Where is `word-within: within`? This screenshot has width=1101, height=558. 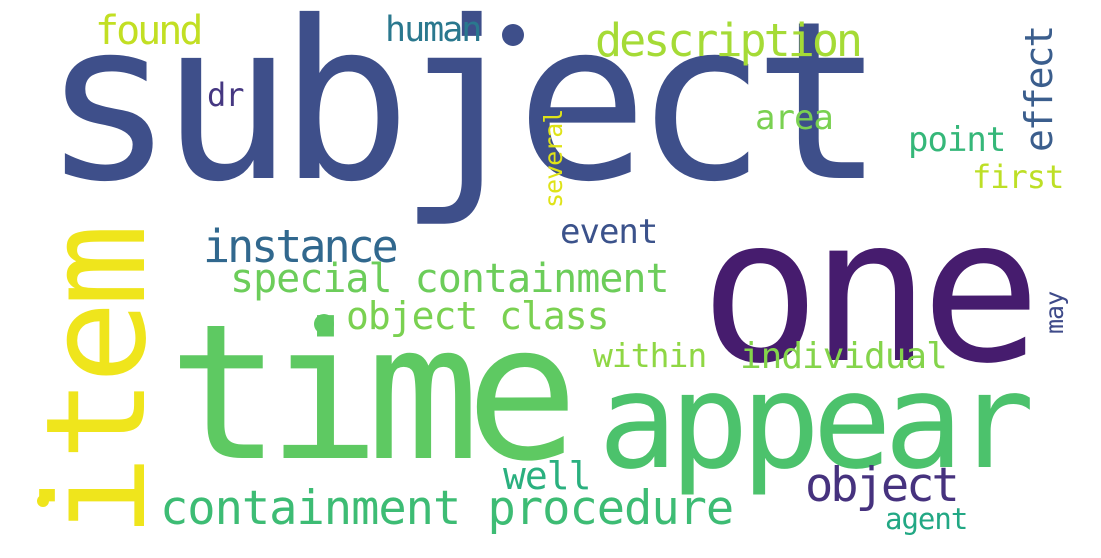 word-within: within is located at coordinates (650, 355).